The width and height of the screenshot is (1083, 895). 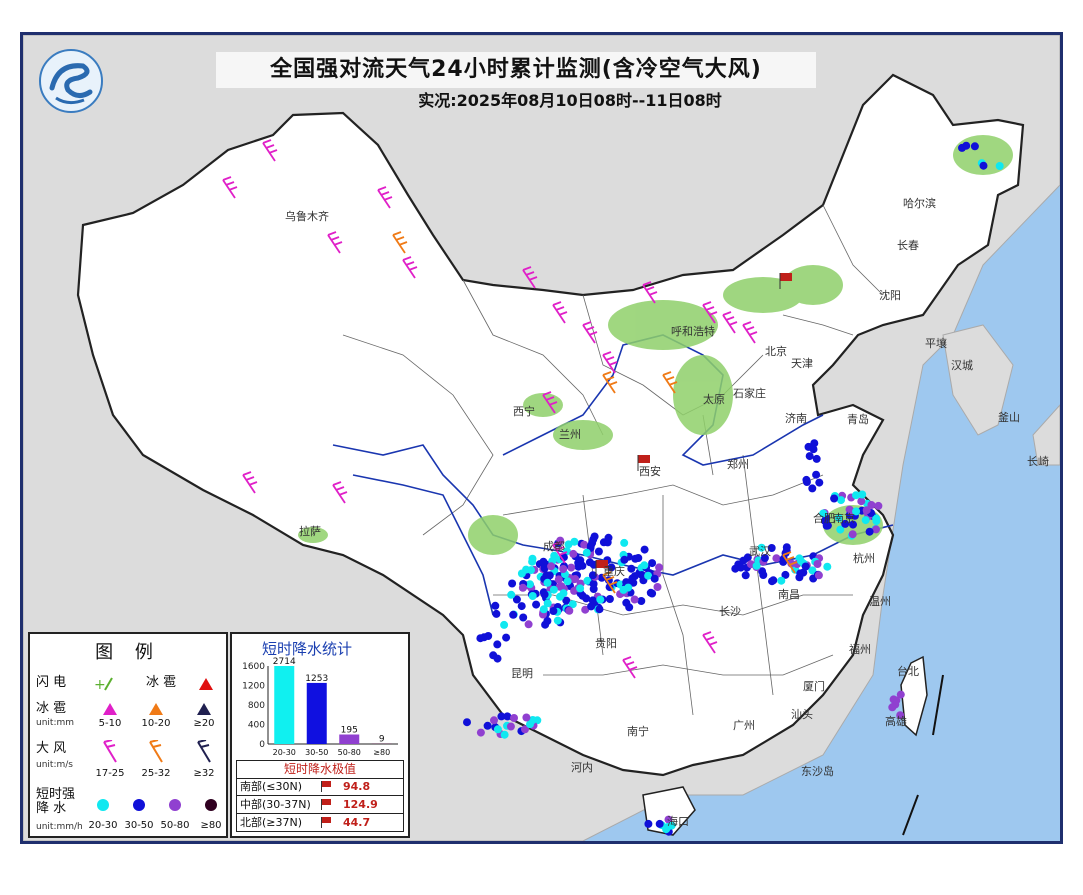 I want to click on rain-dot-3-icon, so click(x=175, y=805).